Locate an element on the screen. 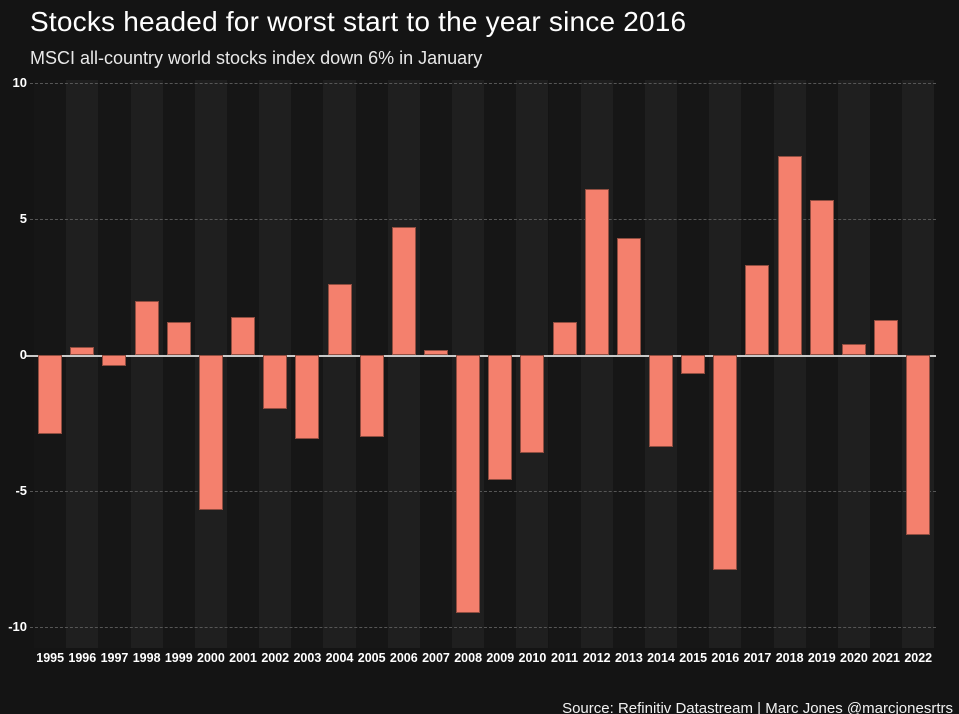 This screenshot has height=714, width=959. x-axis-label: 2005 is located at coordinates (371, 658).